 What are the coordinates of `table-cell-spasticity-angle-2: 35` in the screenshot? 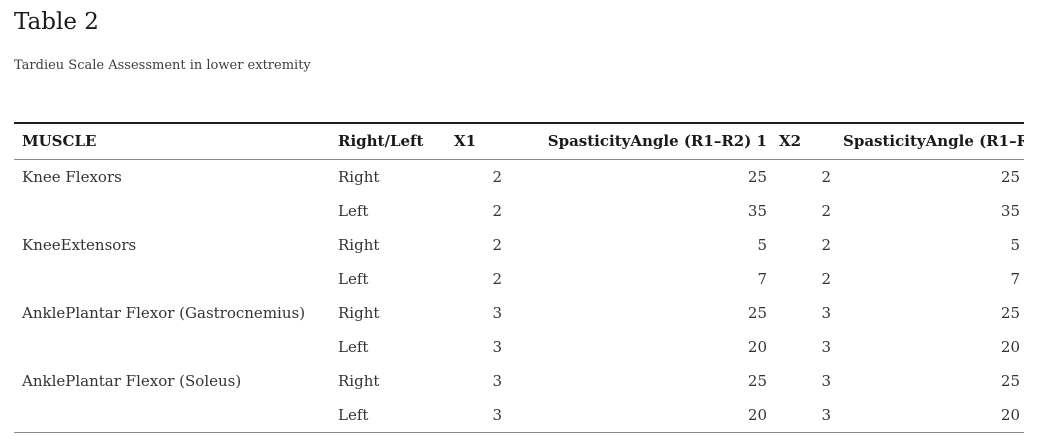 It's located at (1010, 211).